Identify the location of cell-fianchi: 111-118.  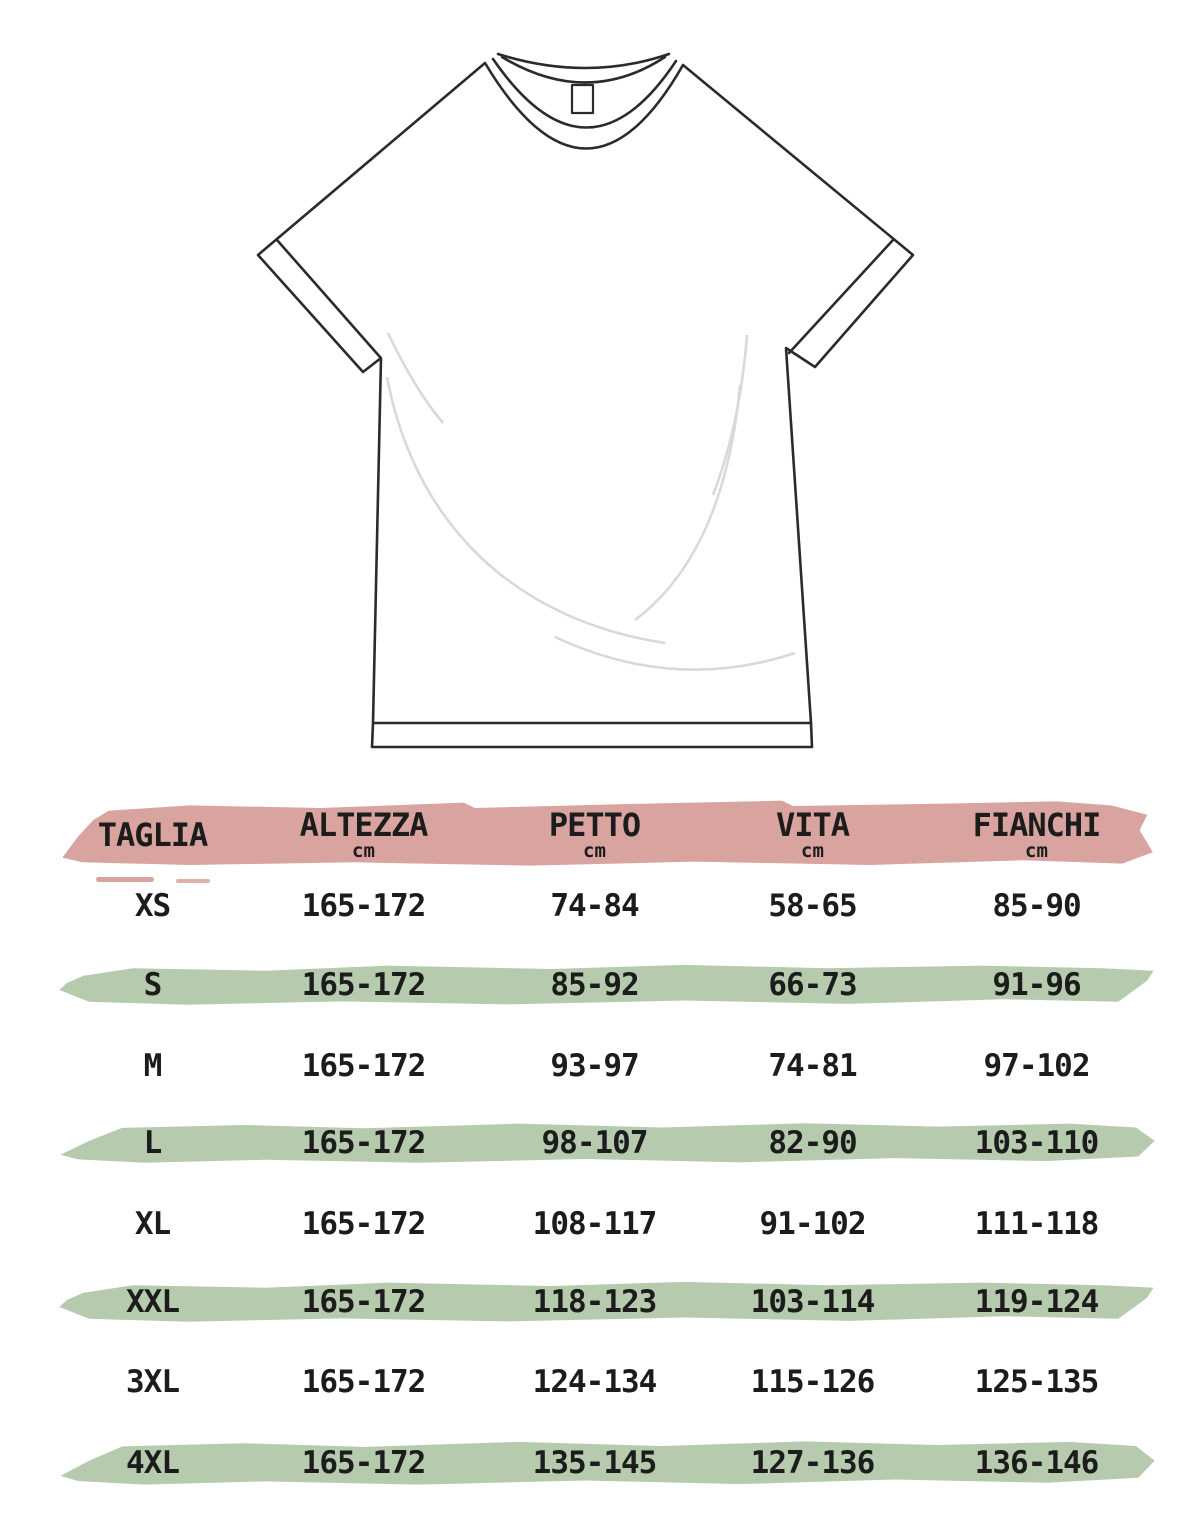
(1037, 1224).